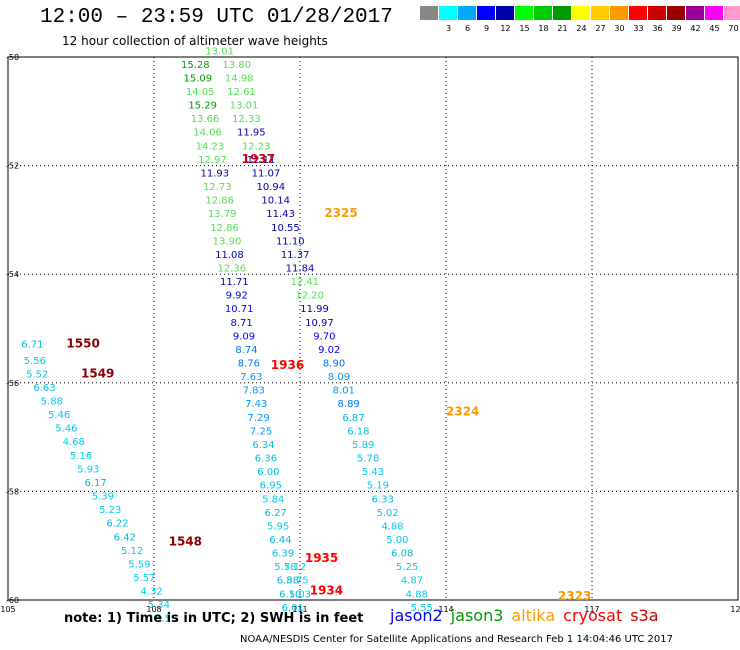 Image resolution: width=740 pixels, height=650 pixels. Describe the element at coordinates (287, 365) in the screenshot. I see `pass-number-label: 1936` at that location.